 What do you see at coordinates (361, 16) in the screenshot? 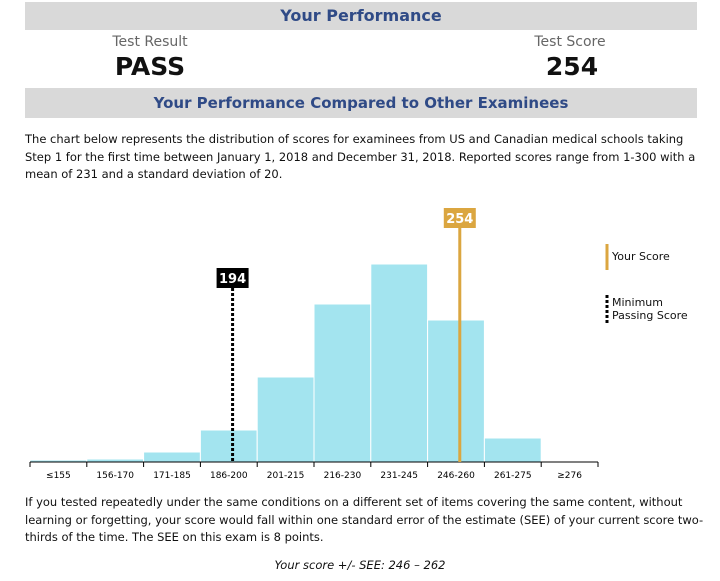
I see `section-title: Your Performance` at bounding box center [361, 16].